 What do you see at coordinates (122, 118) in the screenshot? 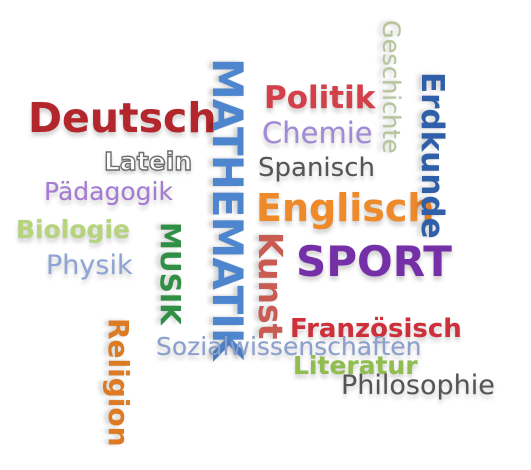
I see `word-deutsch: Deutsch` at bounding box center [122, 118].